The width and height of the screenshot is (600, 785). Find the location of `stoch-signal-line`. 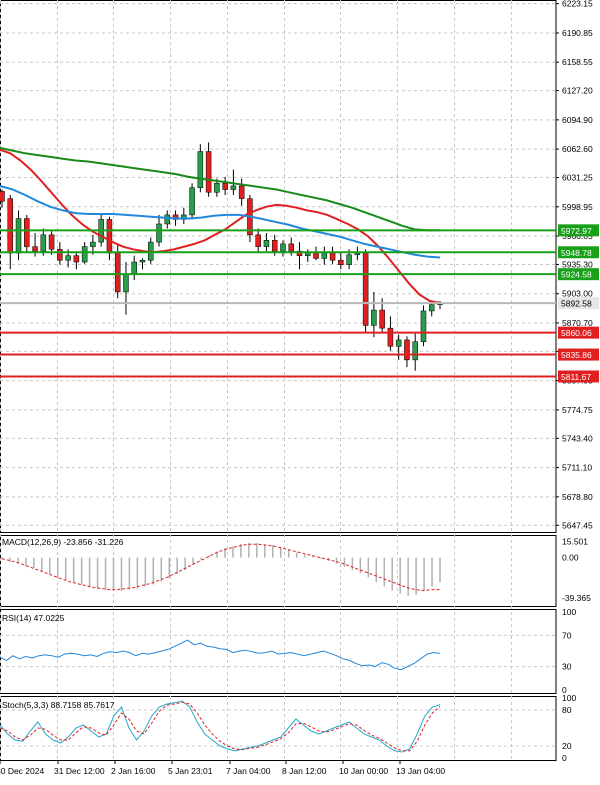

stoch-signal-line is located at coordinates (220, 726).